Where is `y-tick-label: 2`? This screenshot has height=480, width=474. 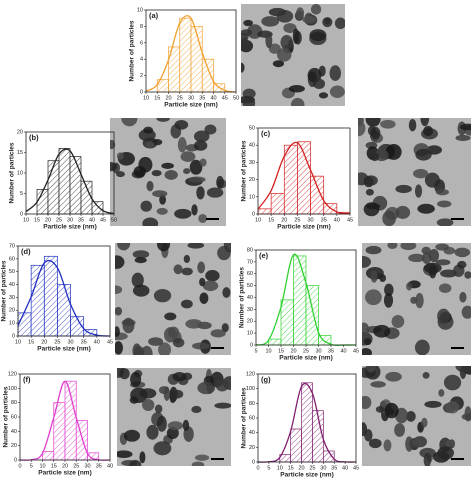 y-tick-label: 2 is located at coordinates (141, 76).